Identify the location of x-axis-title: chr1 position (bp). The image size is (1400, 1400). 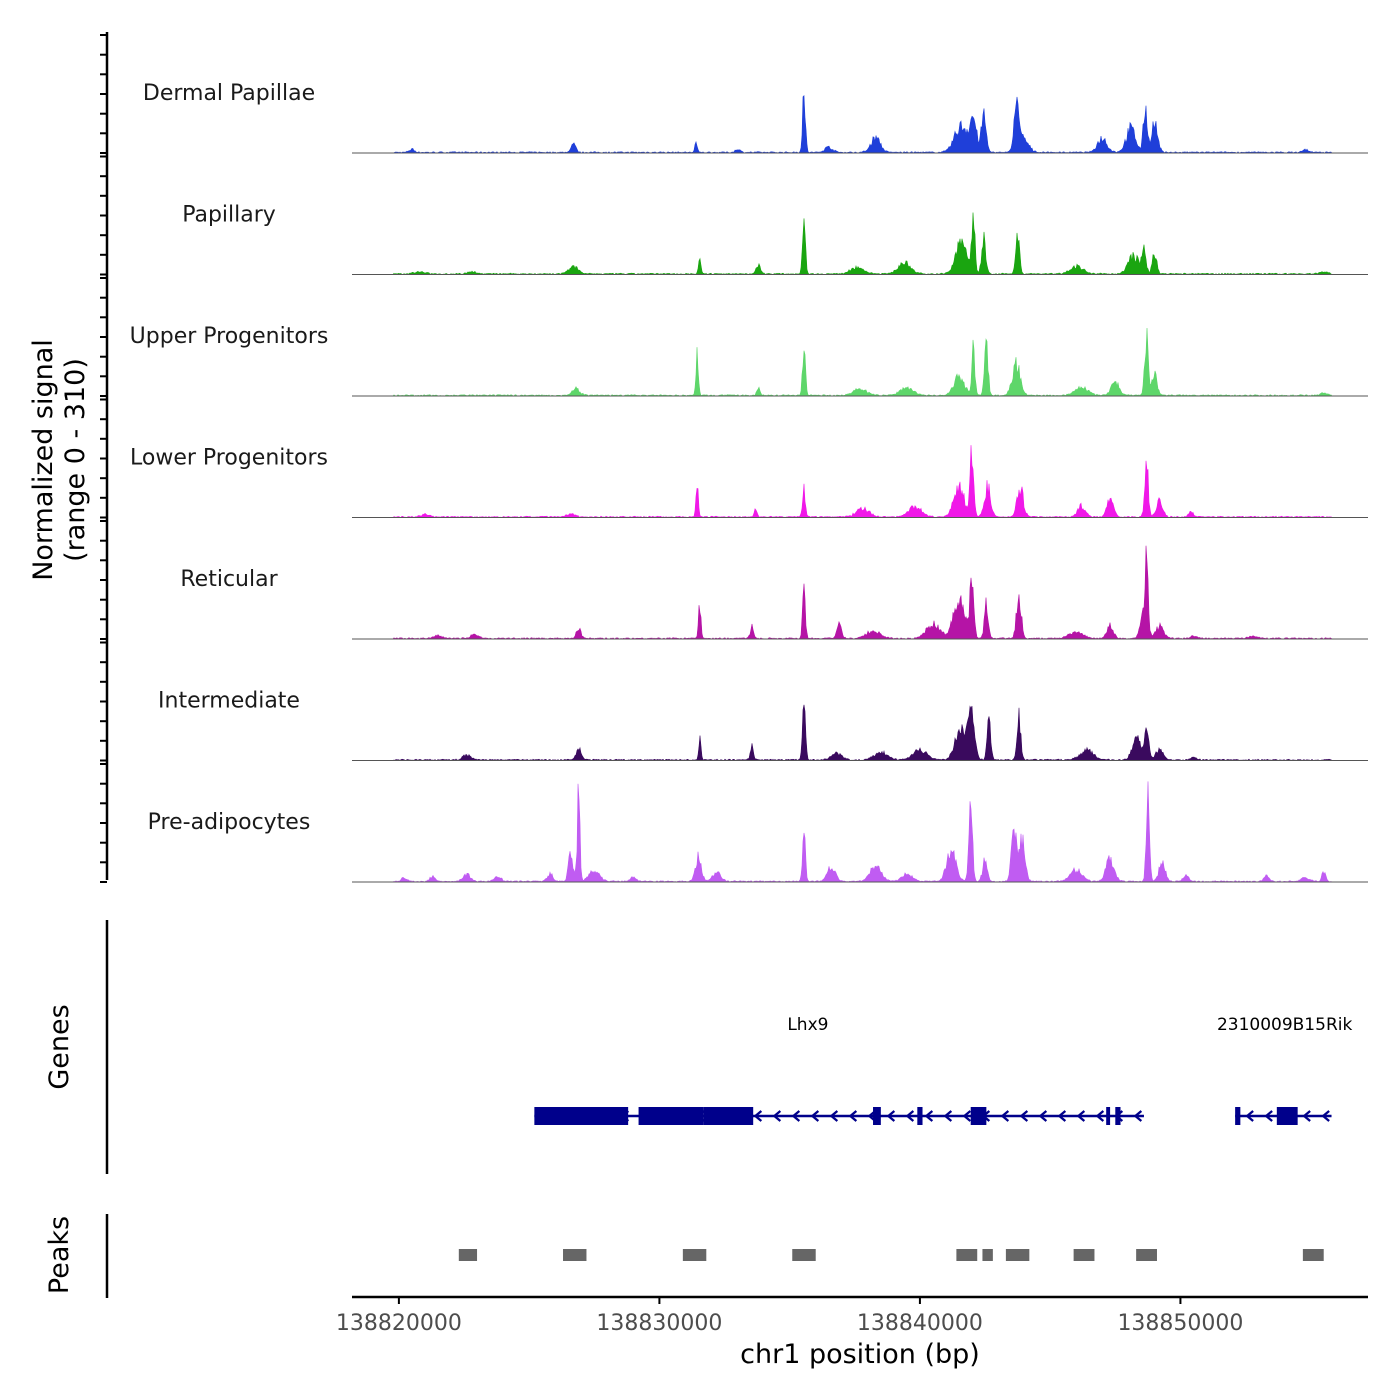
(860, 1354).